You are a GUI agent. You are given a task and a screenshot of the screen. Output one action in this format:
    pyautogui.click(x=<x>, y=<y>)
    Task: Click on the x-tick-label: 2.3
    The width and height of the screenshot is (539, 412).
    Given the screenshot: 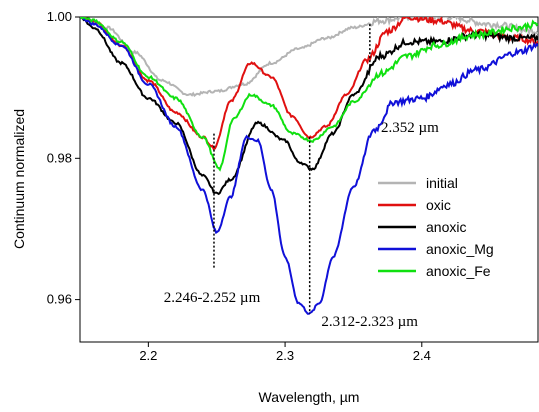 What is the action you would take?
    pyautogui.click(x=285, y=355)
    